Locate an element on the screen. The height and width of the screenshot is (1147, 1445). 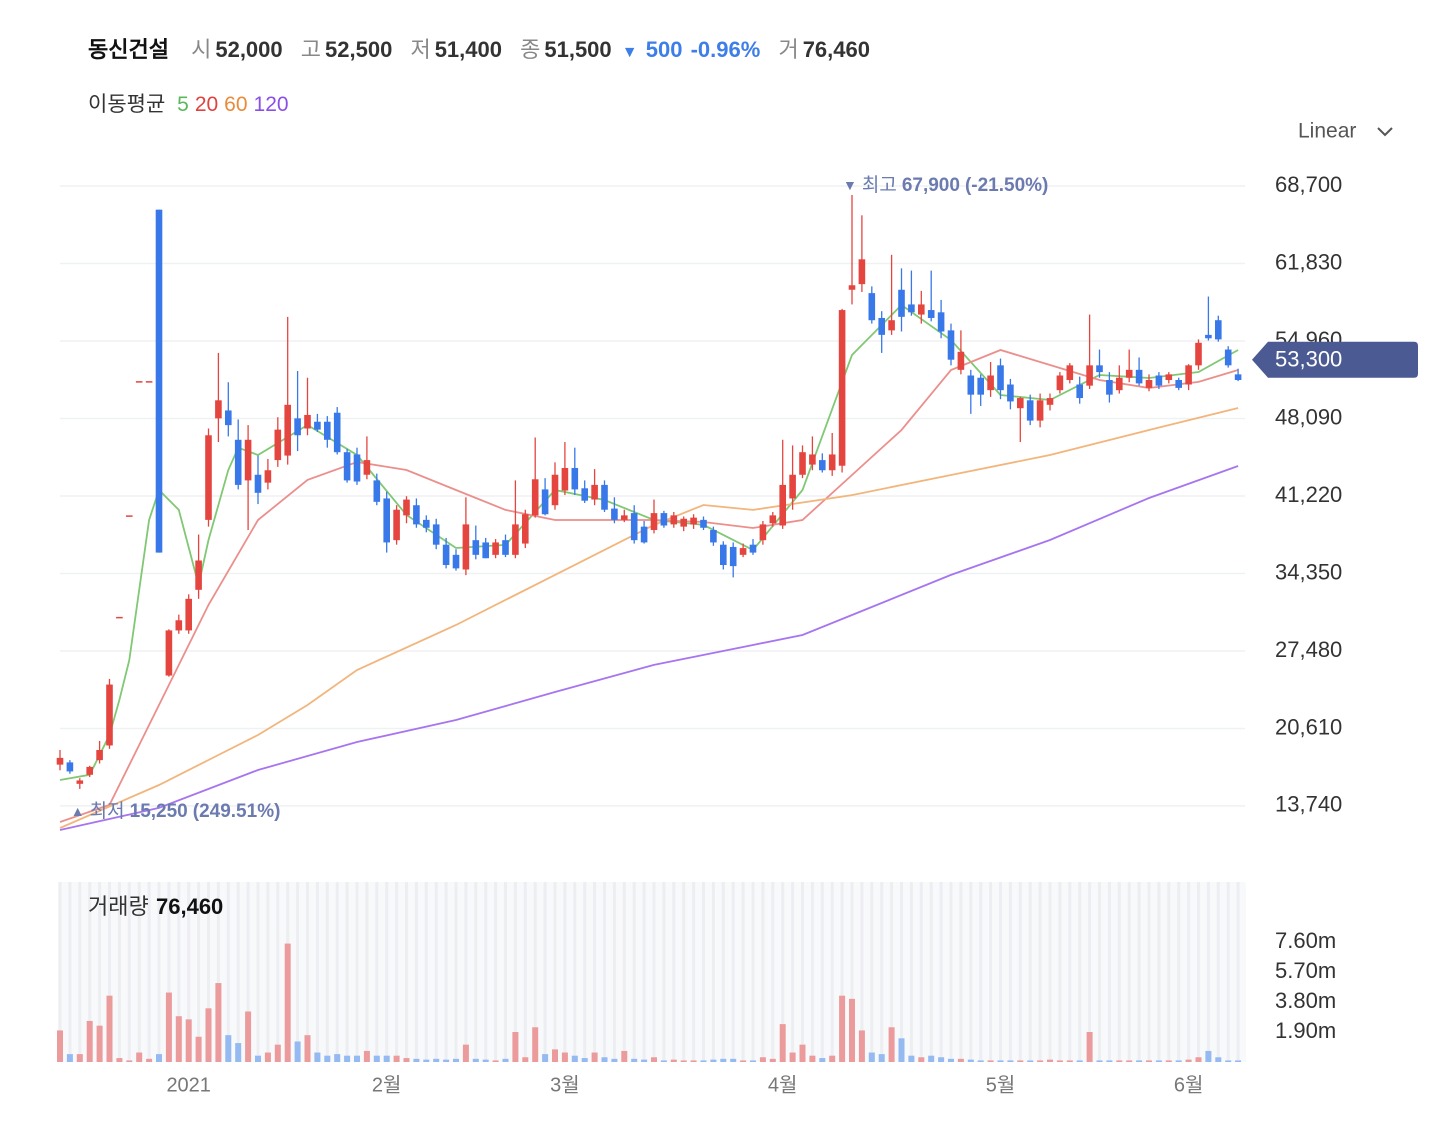
ma-legend-item: 20 is located at coordinates (206, 104).